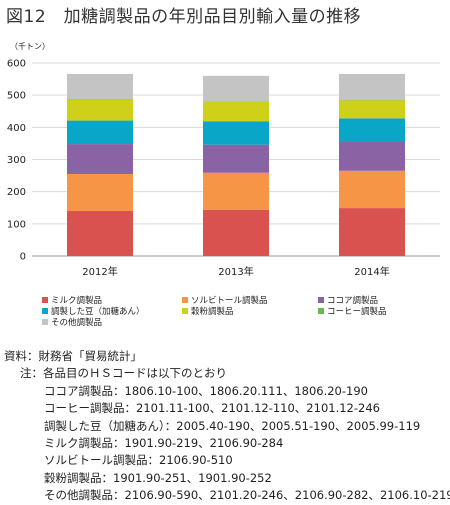 The image size is (450, 505). What do you see at coordinates (16, 64) in the screenshot?
I see `y-tick-label: 600` at bounding box center [16, 64].